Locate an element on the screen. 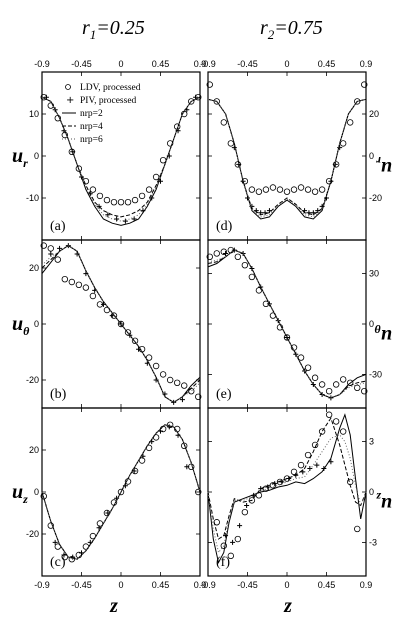 Image resolution: width=411 pixels, height=620 pixels. panel-label-f: (f) is located at coordinates (223, 562).